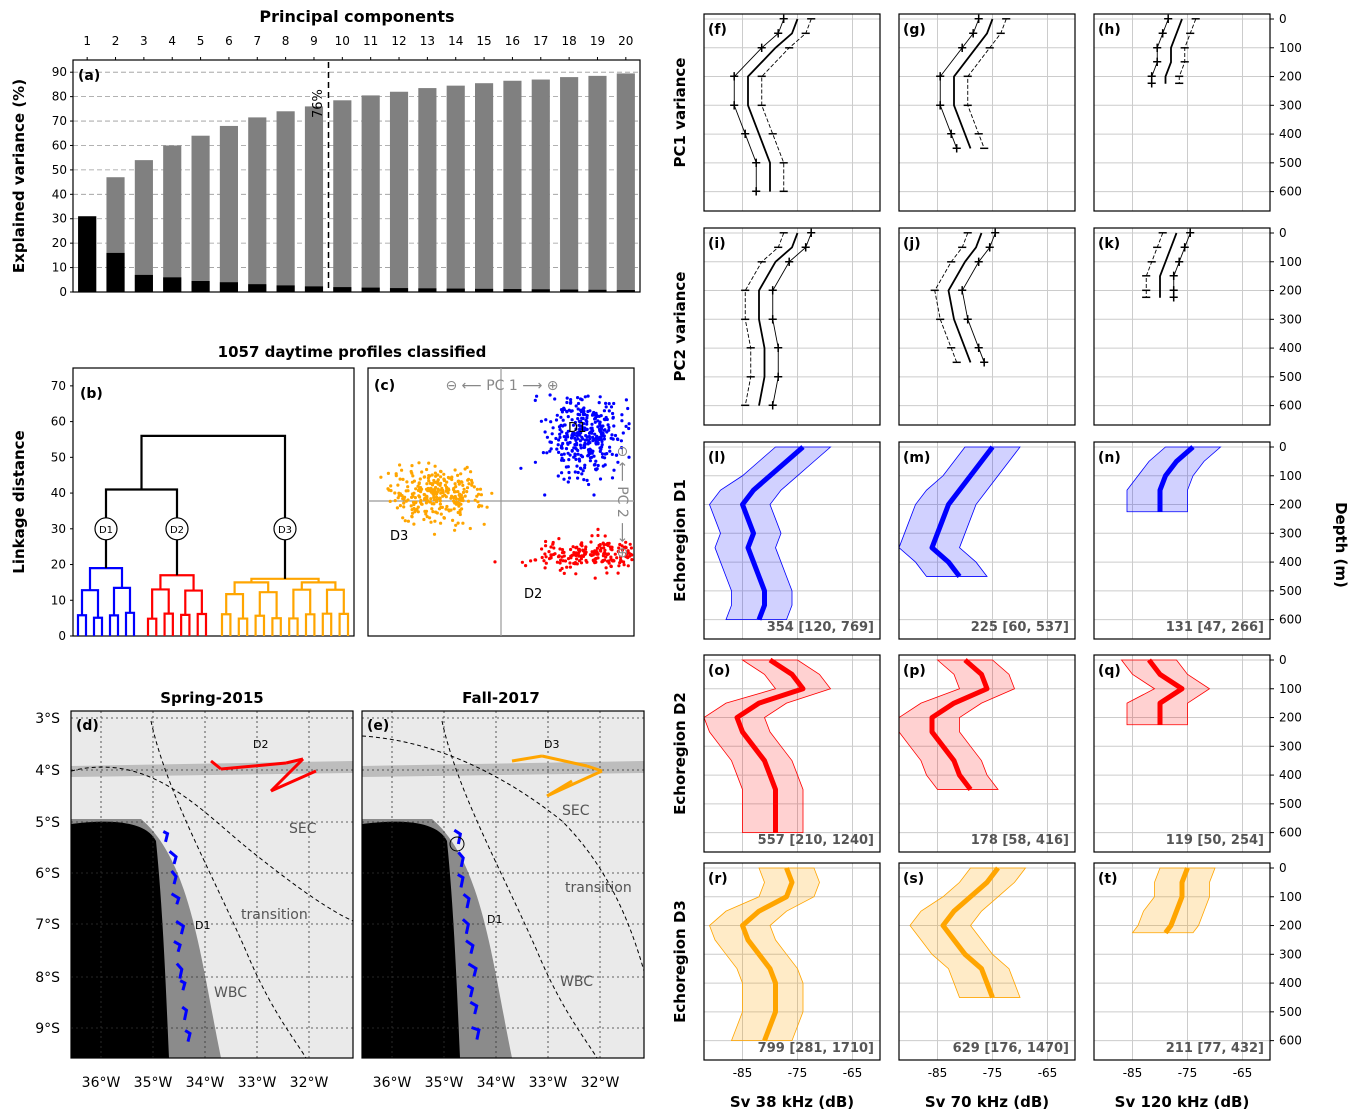 The height and width of the screenshot is (1115, 1349). Describe the element at coordinates (58, 422) in the screenshot. I see `linkage-y-tick-label: 60` at that location.